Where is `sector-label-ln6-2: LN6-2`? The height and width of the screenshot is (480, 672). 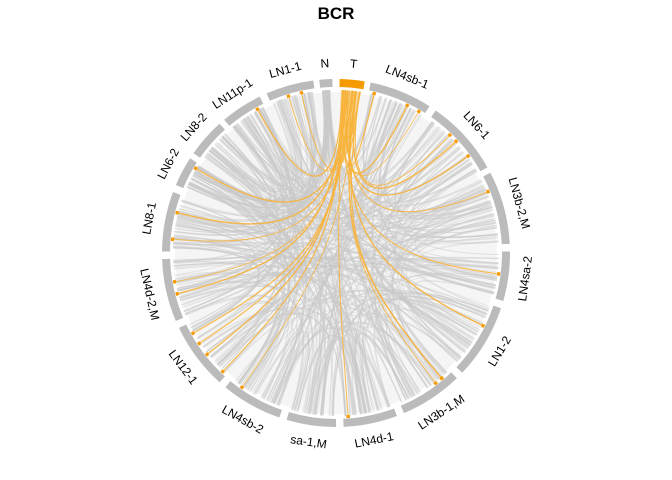
sector-label-ln6-2: LN6-2 is located at coordinates (168, 164).